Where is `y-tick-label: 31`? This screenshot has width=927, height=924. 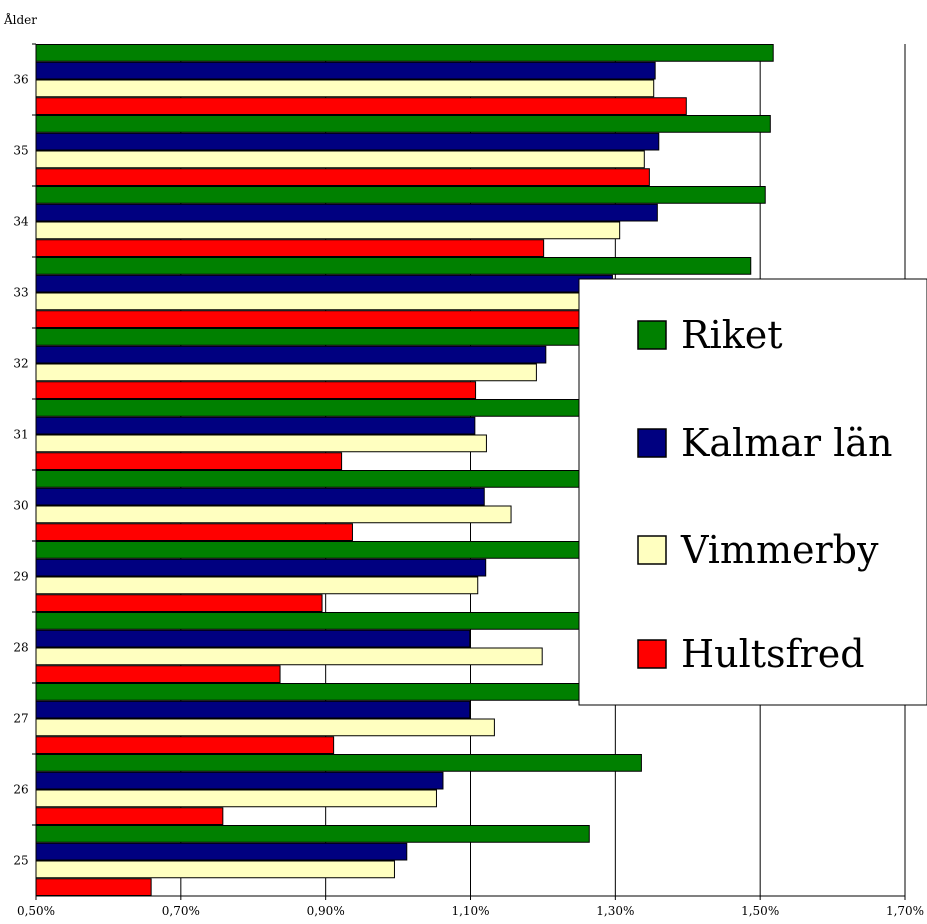
y-tick-label: 31 is located at coordinates (20, 435).